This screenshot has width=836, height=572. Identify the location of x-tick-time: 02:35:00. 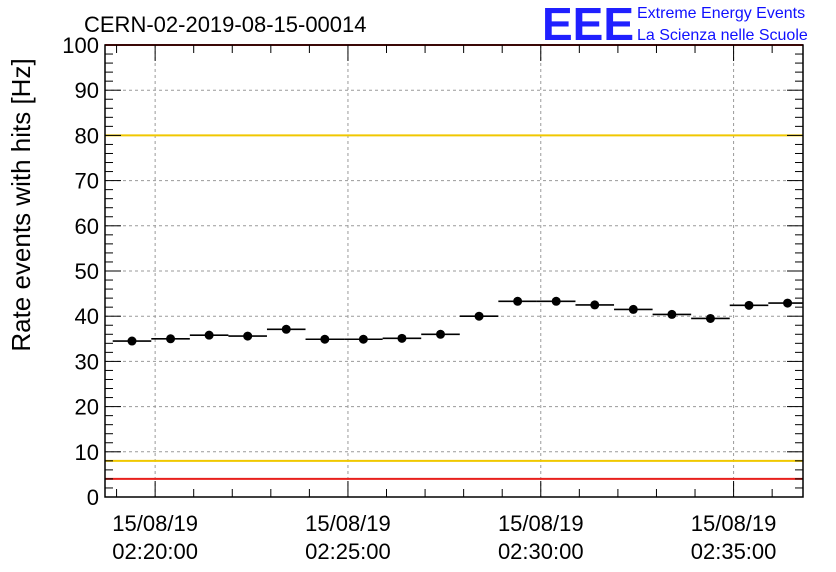
(734, 551).